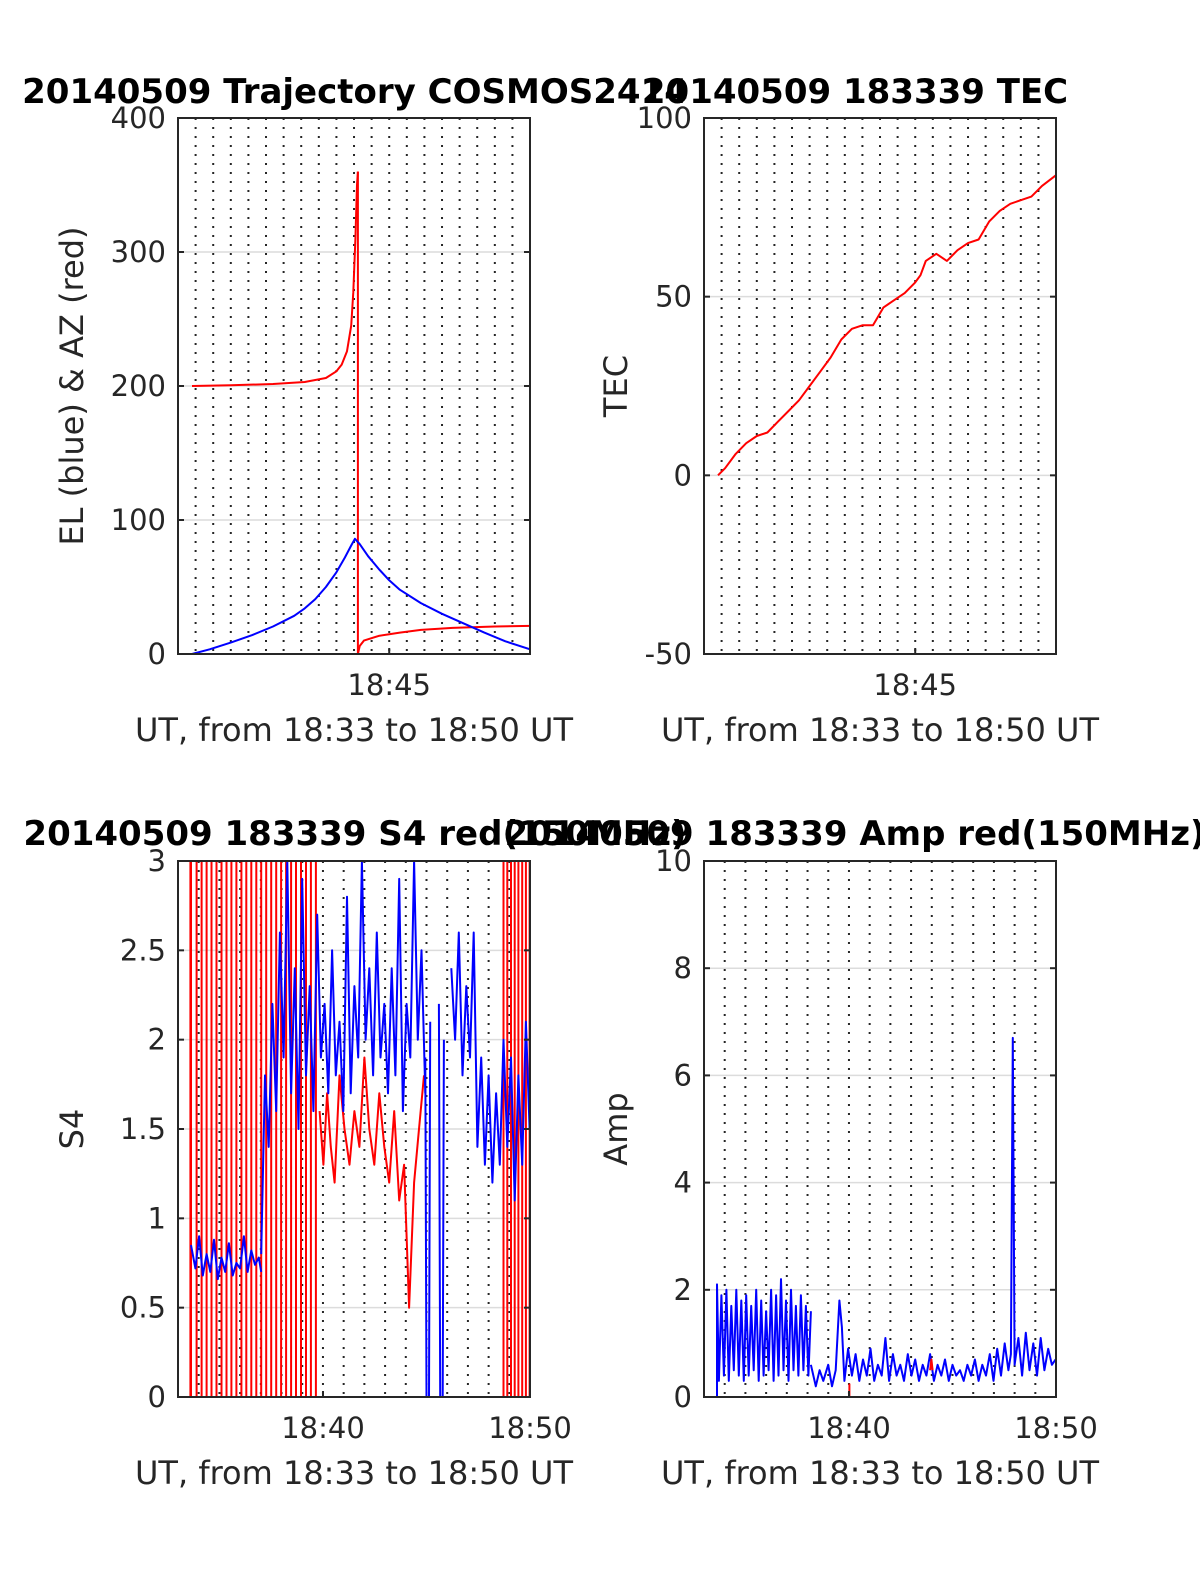  Describe the element at coordinates (616, 1128) in the screenshot. I see `amp-y-axis-label: Amp` at that location.